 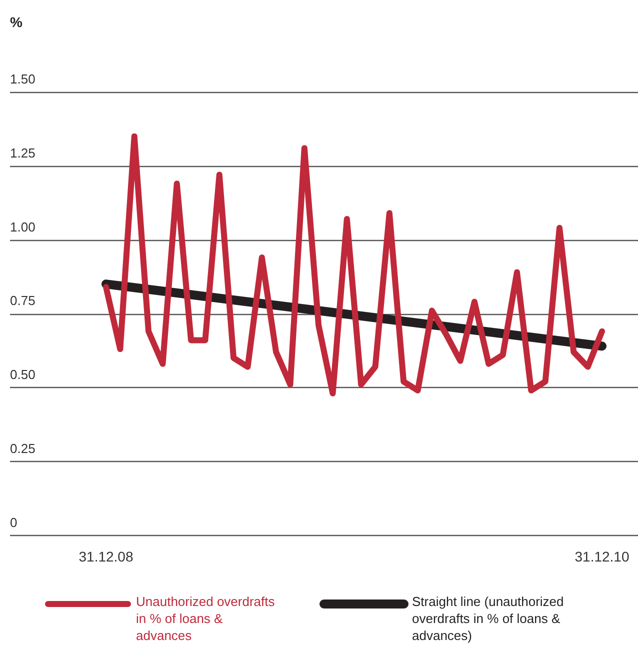 What do you see at coordinates (23, 226) in the screenshot?
I see `y-tick-label: 1.00` at bounding box center [23, 226].